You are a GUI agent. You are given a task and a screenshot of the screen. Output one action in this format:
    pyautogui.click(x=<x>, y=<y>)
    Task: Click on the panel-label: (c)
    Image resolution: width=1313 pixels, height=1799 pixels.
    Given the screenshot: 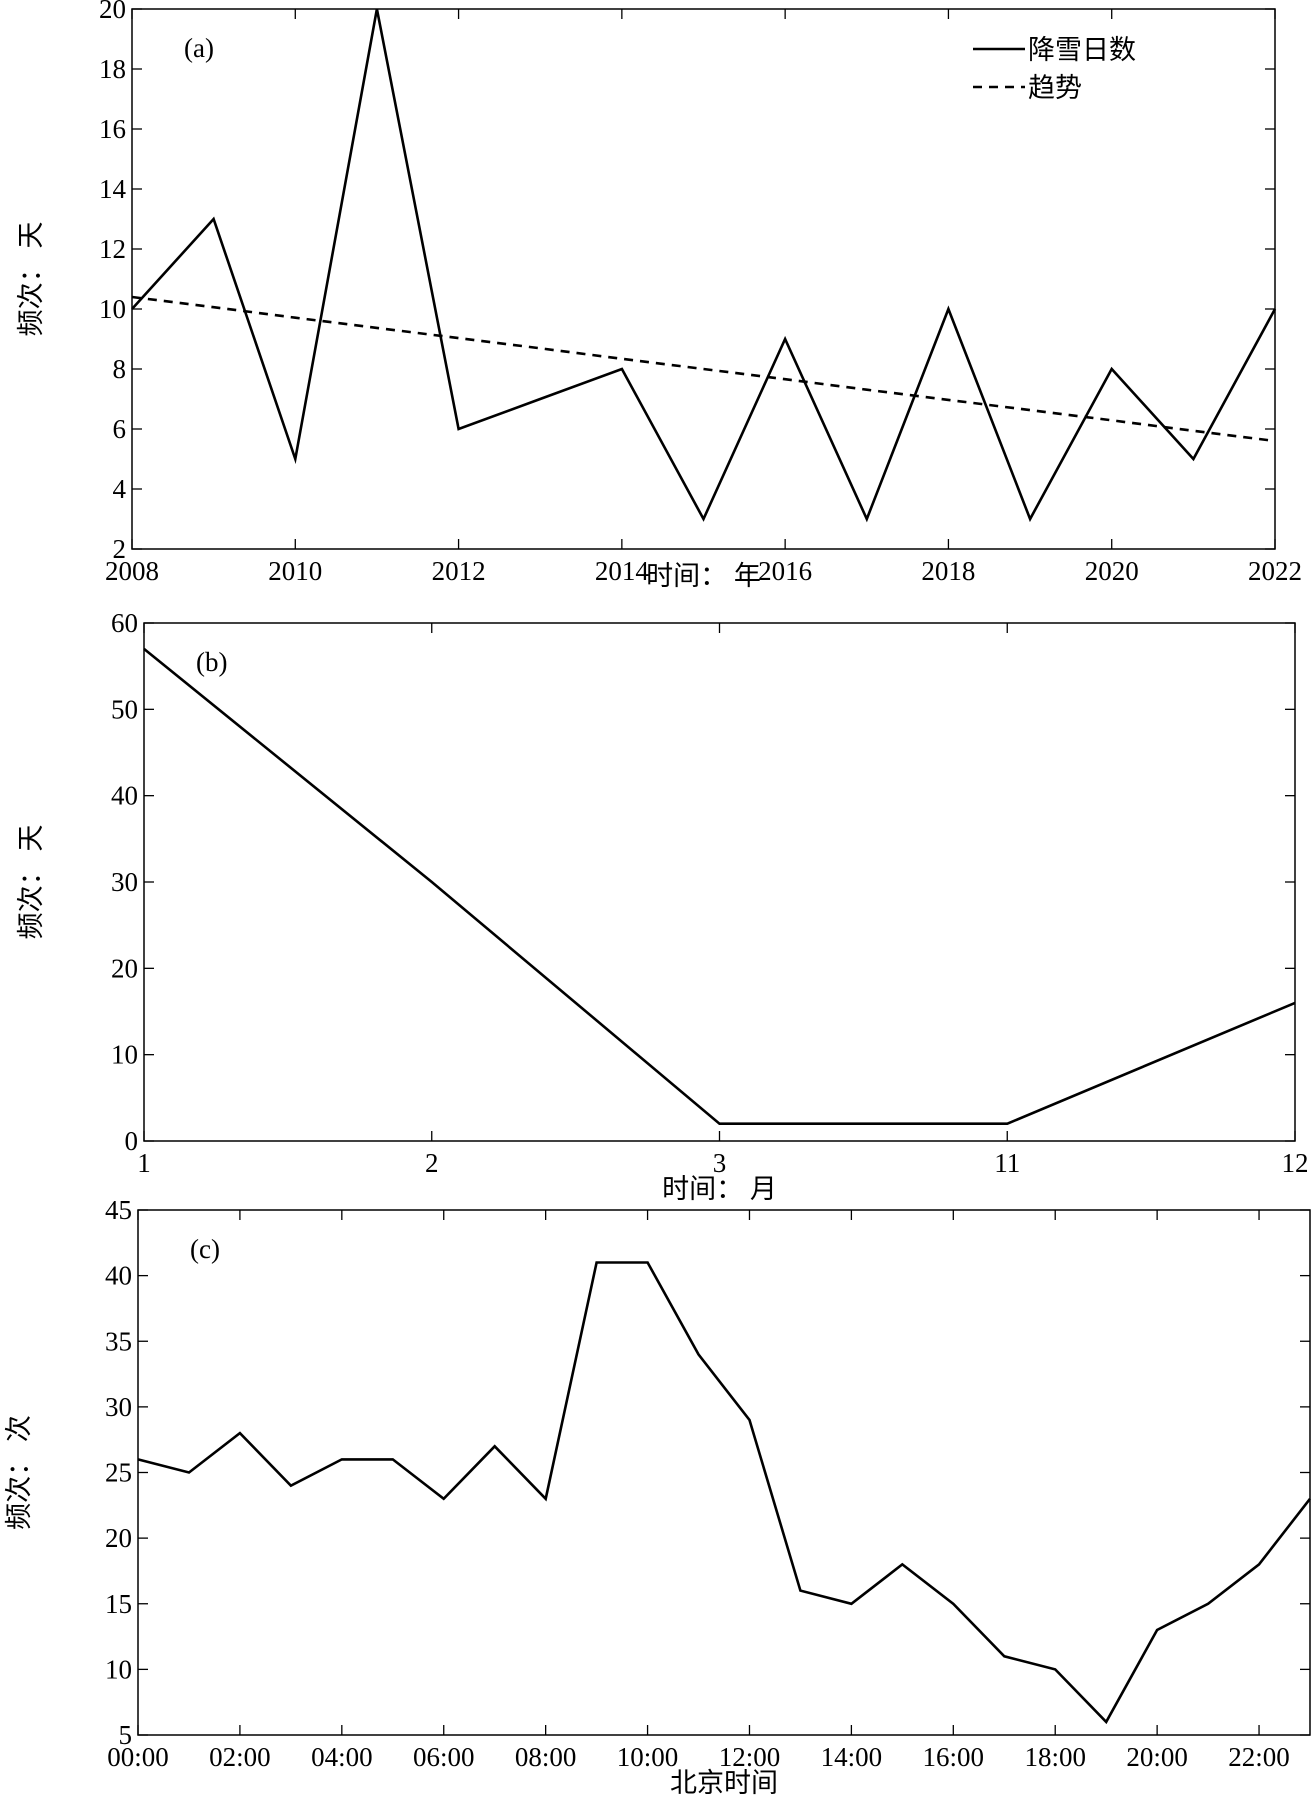 What is the action you would take?
    pyautogui.click(x=205, y=1249)
    